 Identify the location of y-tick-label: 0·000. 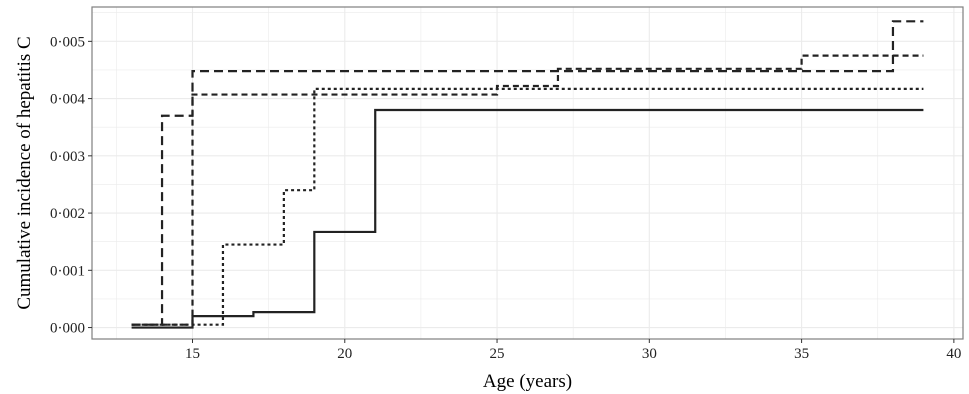
(67, 329).